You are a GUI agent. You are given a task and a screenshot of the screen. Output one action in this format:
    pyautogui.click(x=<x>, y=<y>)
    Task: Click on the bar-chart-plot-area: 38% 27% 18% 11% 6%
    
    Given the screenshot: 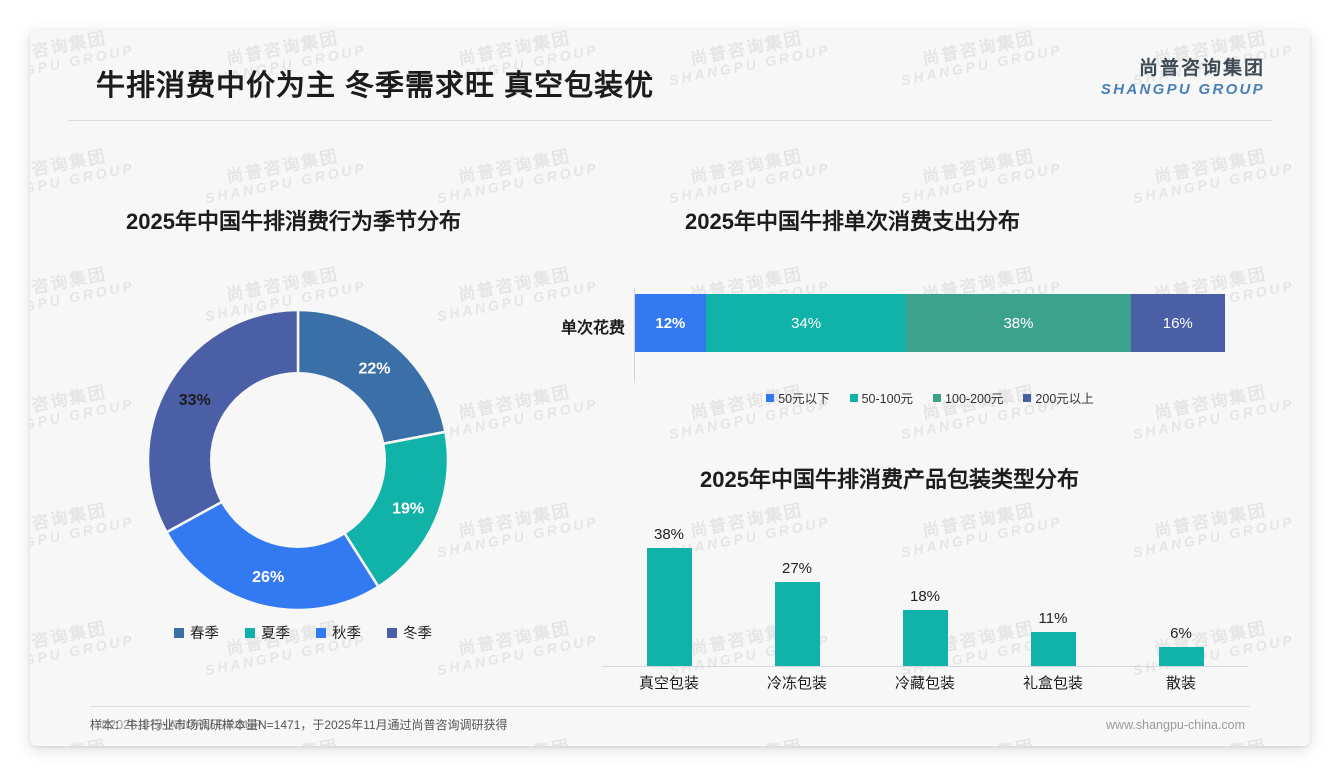 What is the action you would take?
    pyautogui.click(x=925, y=583)
    